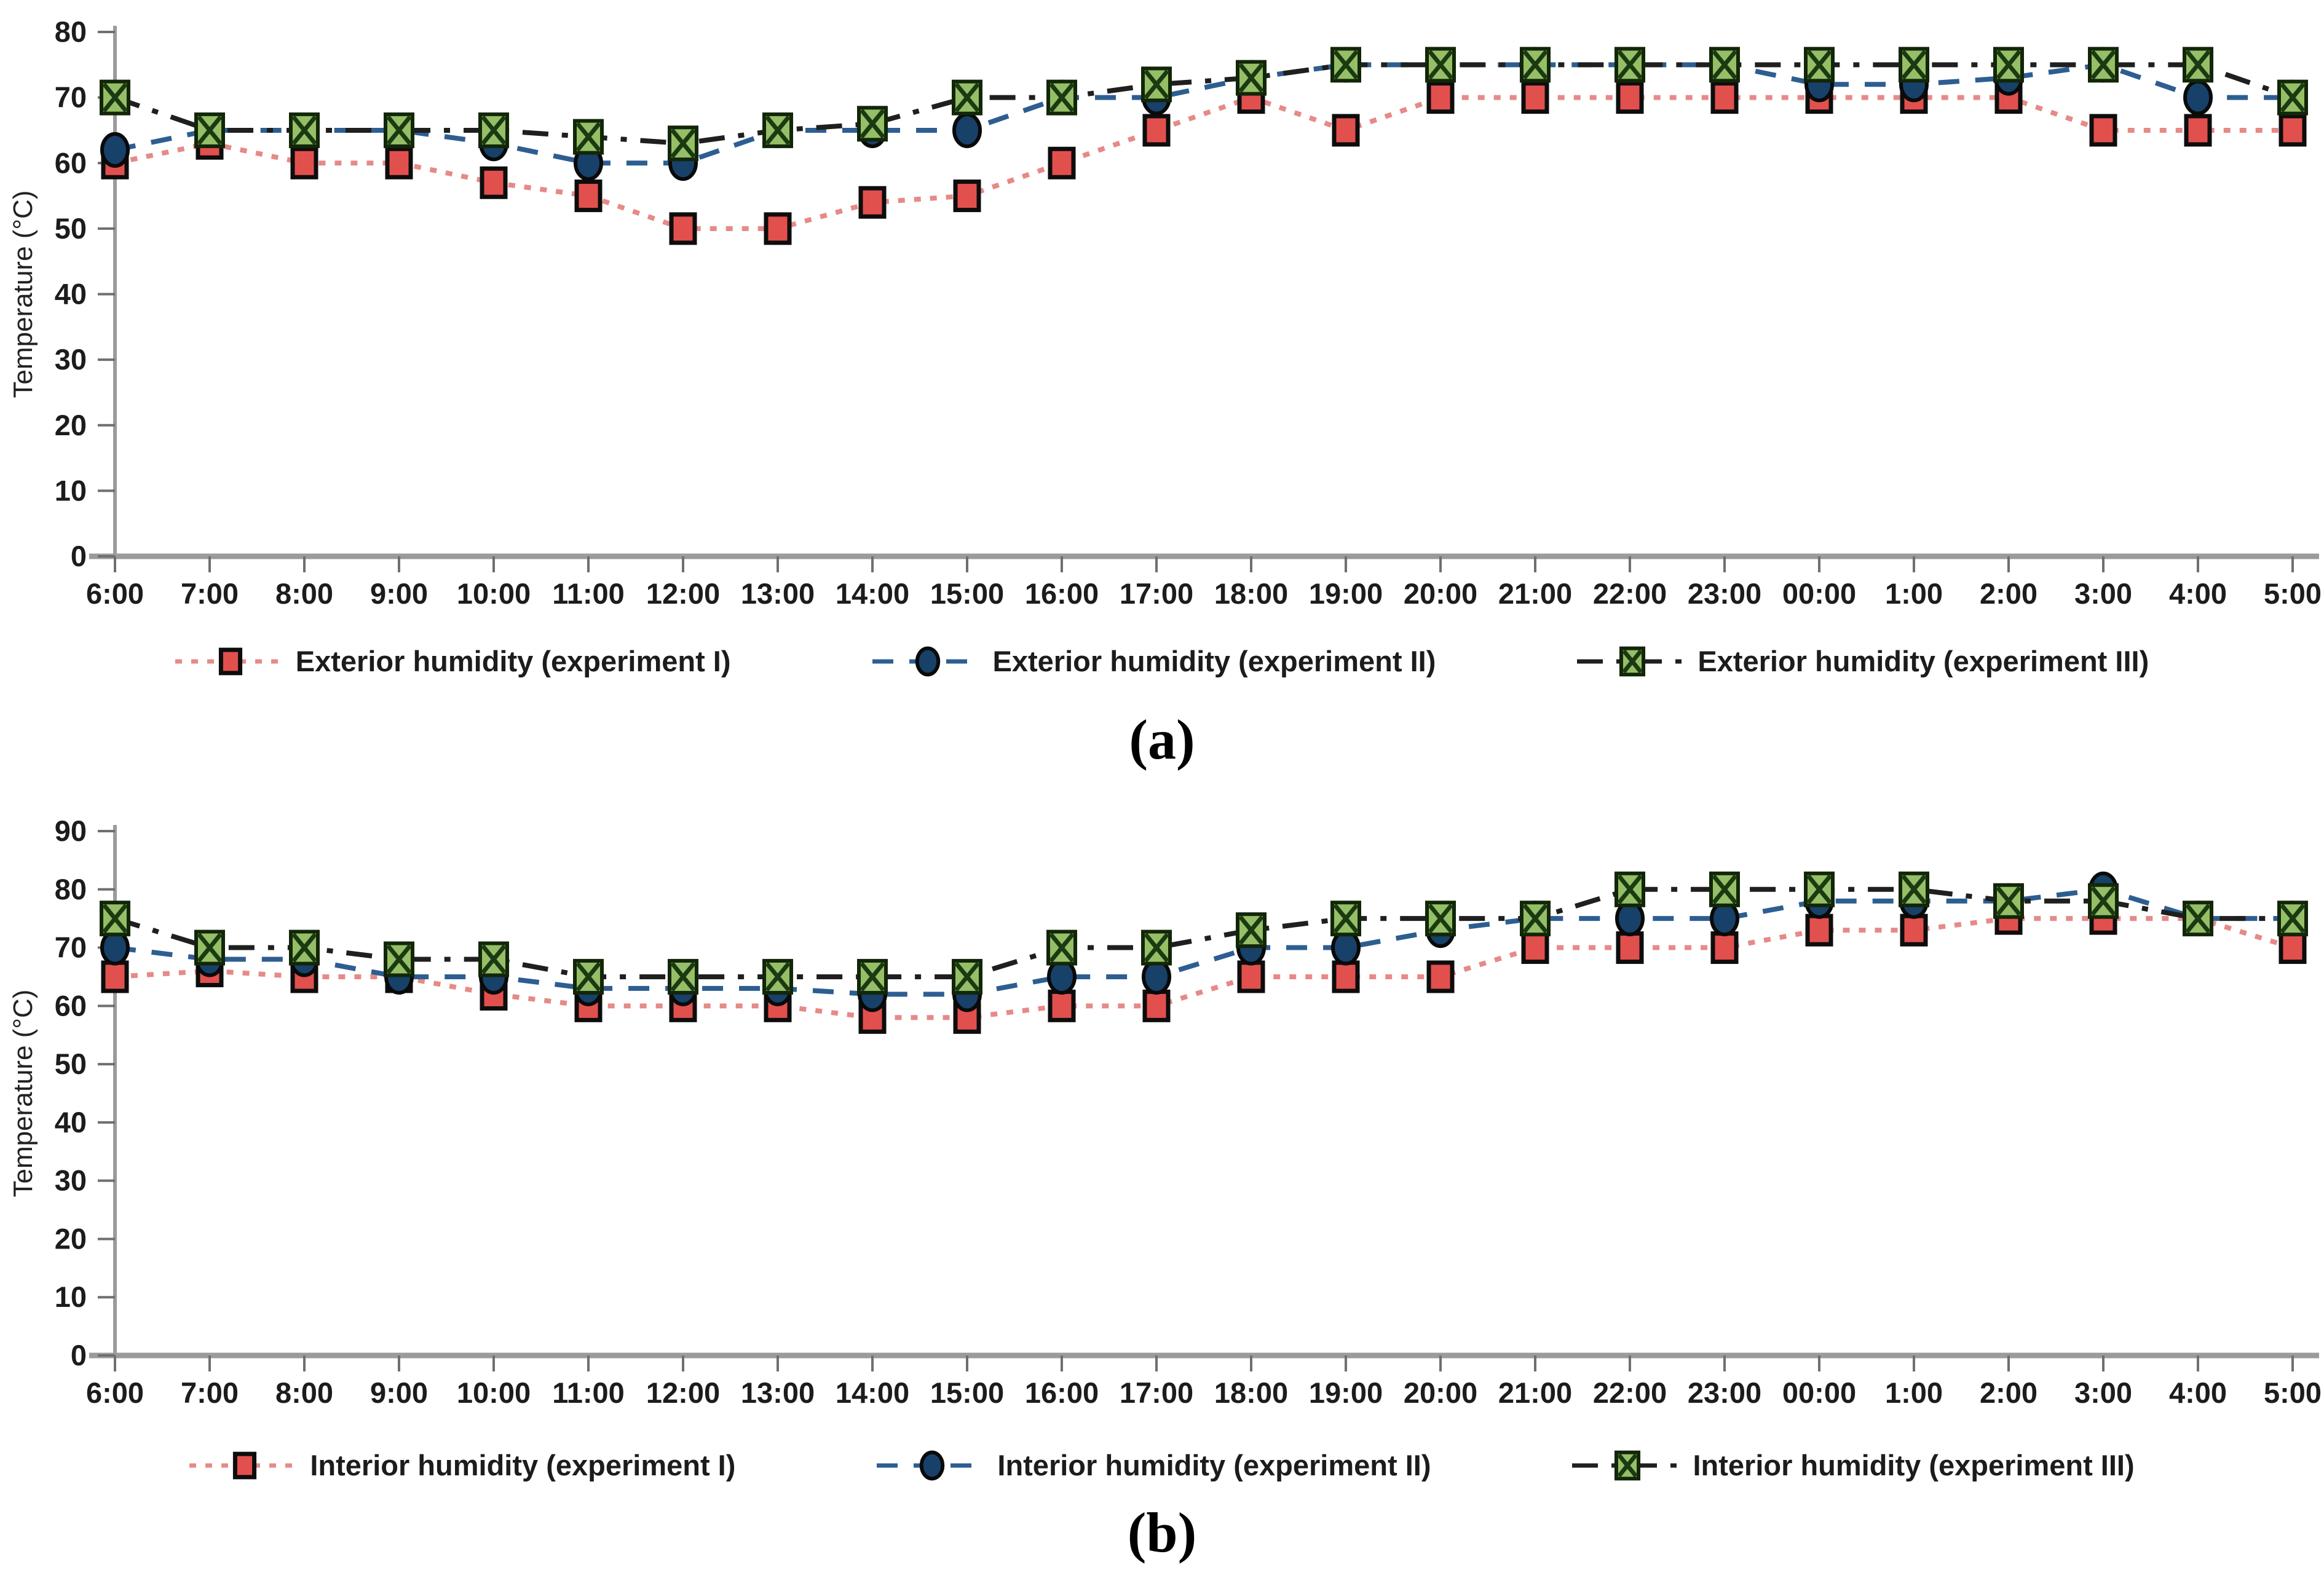 This screenshot has height=1586, width=2324. What do you see at coordinates (71, 228) in the screenshot?
I see `y-tick-label: 50` at bounding box center [71, 228].